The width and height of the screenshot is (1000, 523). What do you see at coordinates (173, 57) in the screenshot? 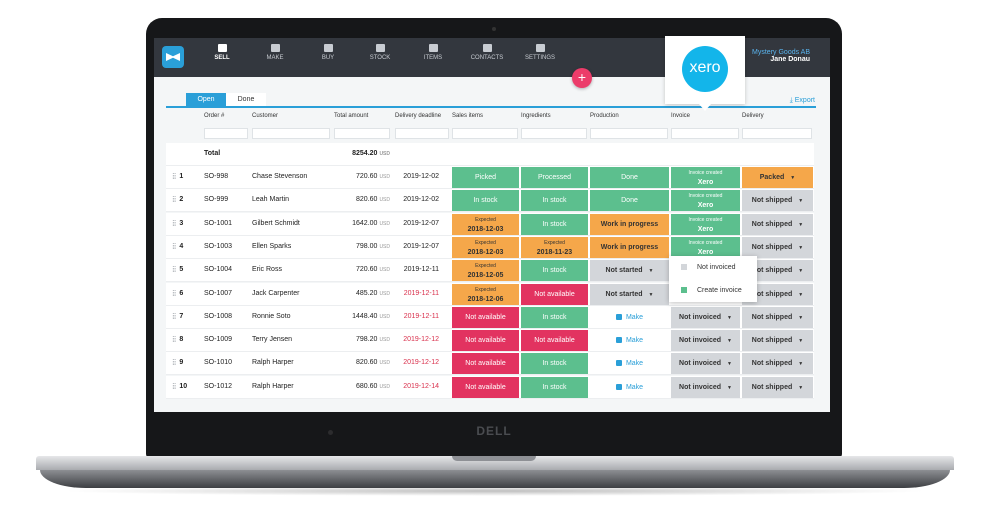
I see `app-logo-icon` at bounding box center [173, 57].